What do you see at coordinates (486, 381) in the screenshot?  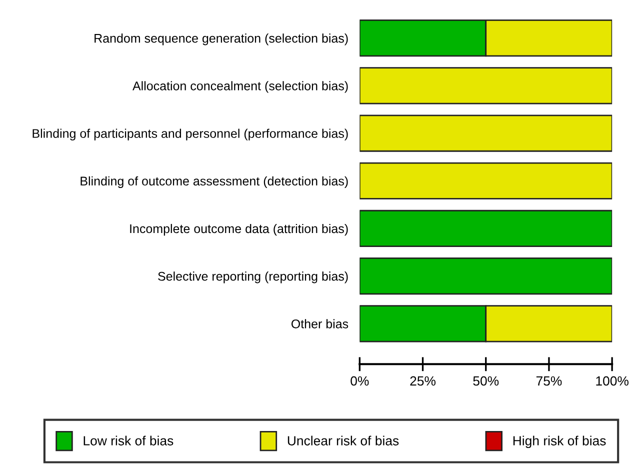 I see `x-tick-label: 50%` at bounding box center [486, 381].